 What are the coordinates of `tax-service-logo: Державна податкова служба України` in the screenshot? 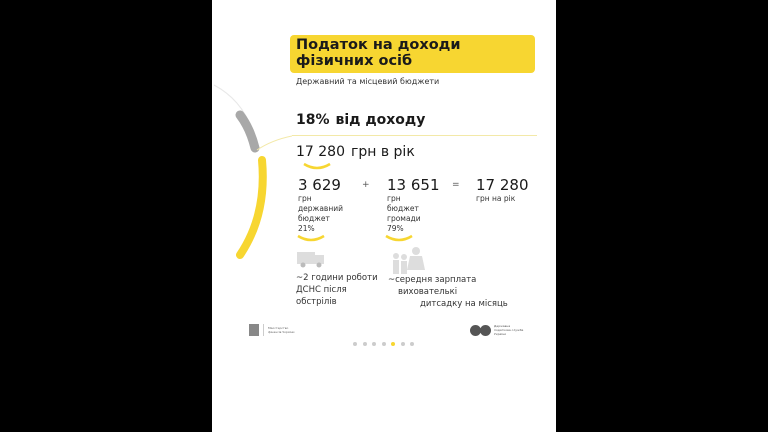 It's located at (497, 330).